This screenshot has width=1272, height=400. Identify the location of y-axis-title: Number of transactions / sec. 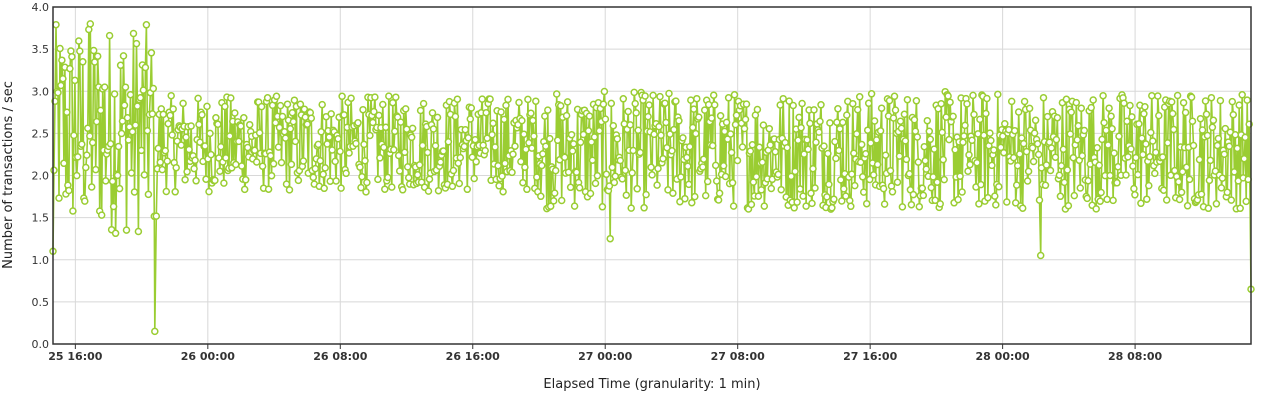
(8, 175).